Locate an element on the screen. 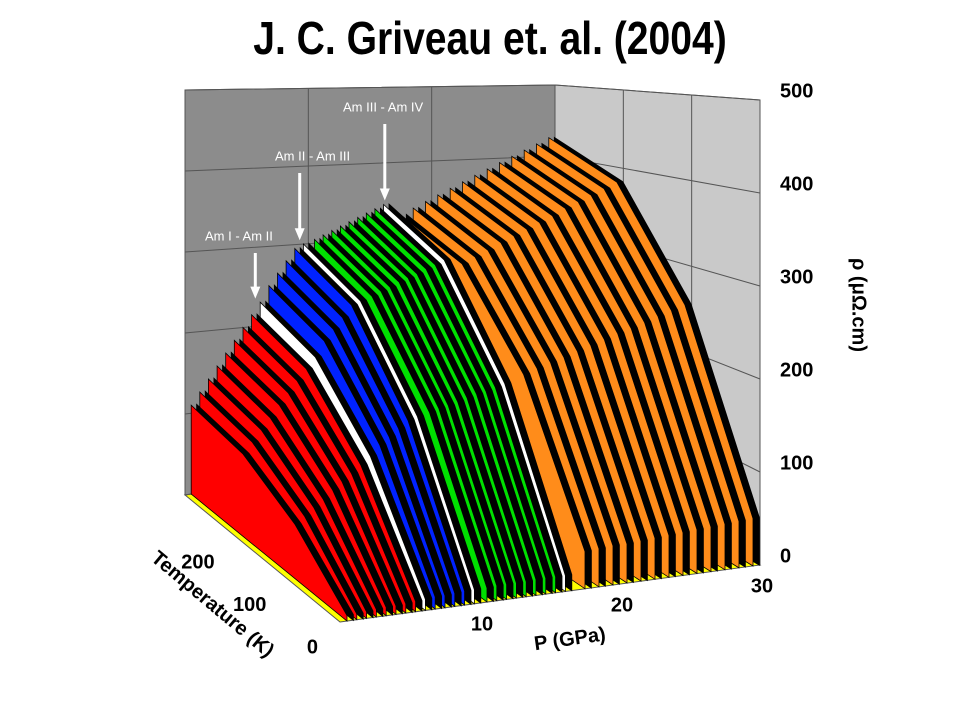 This screenshot has height=720, width=960. annotation: Am I - Am II is located at coordinates (239, 235).